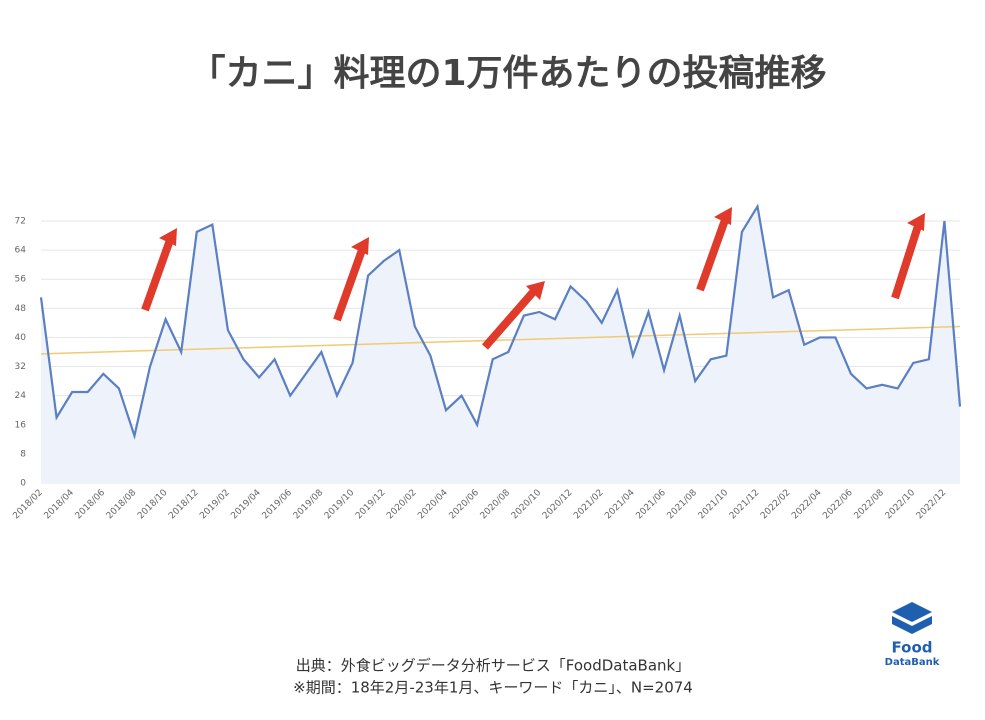 The image size is (985, 720). What do you see at coordinates (651, 505) in the screenshot?
I see `x-tick-label: 2021/06` at bounding box center [651, 505].